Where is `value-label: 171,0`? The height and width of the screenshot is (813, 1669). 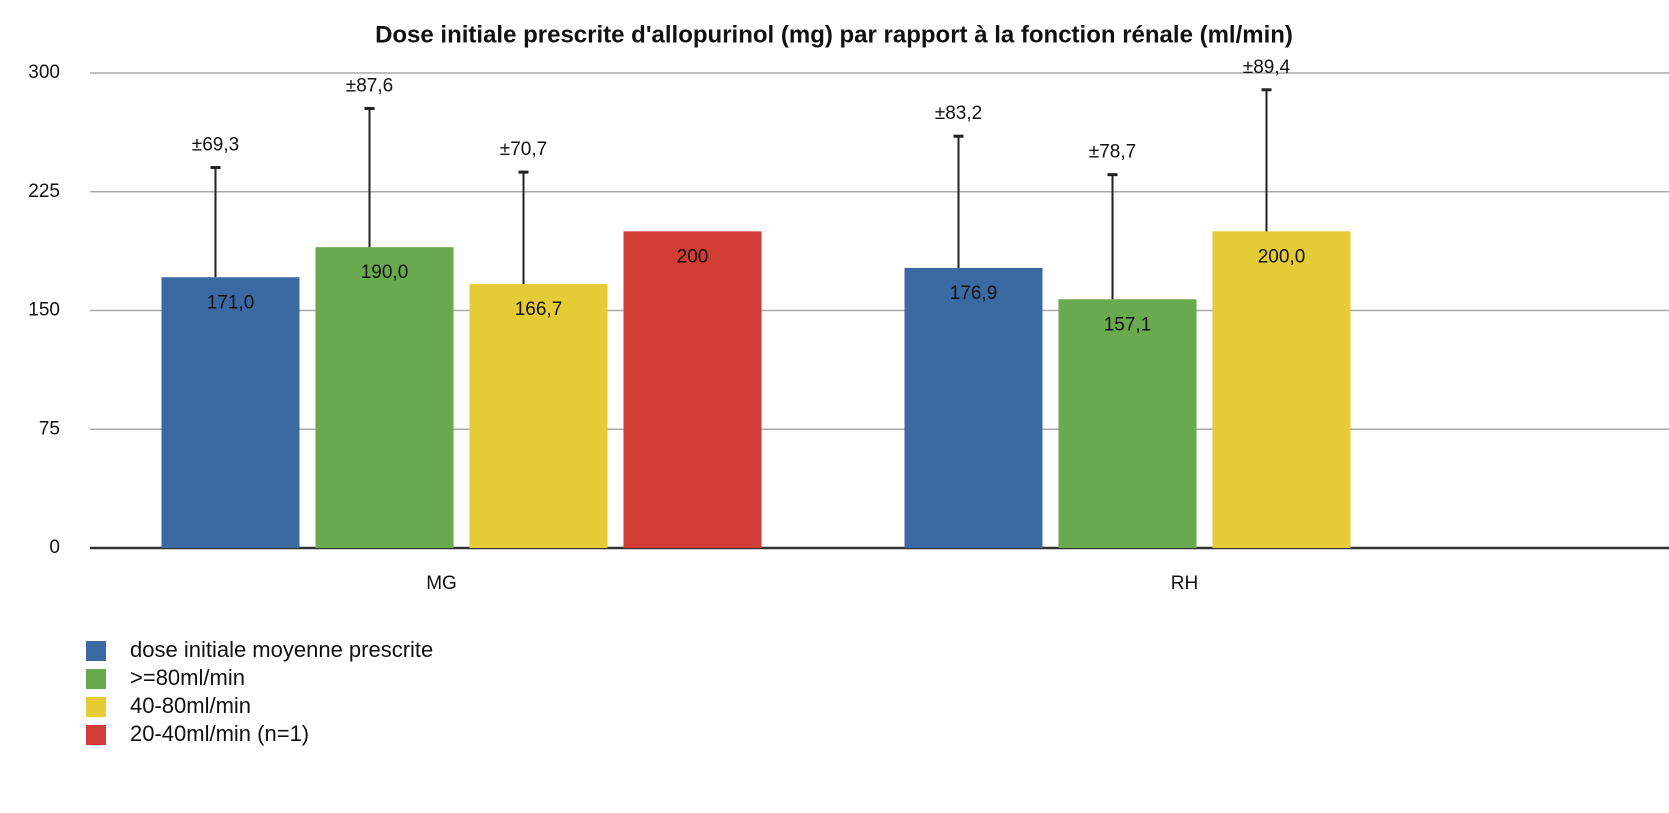
value-label: 171,0 is located at coordinates (231, 302).